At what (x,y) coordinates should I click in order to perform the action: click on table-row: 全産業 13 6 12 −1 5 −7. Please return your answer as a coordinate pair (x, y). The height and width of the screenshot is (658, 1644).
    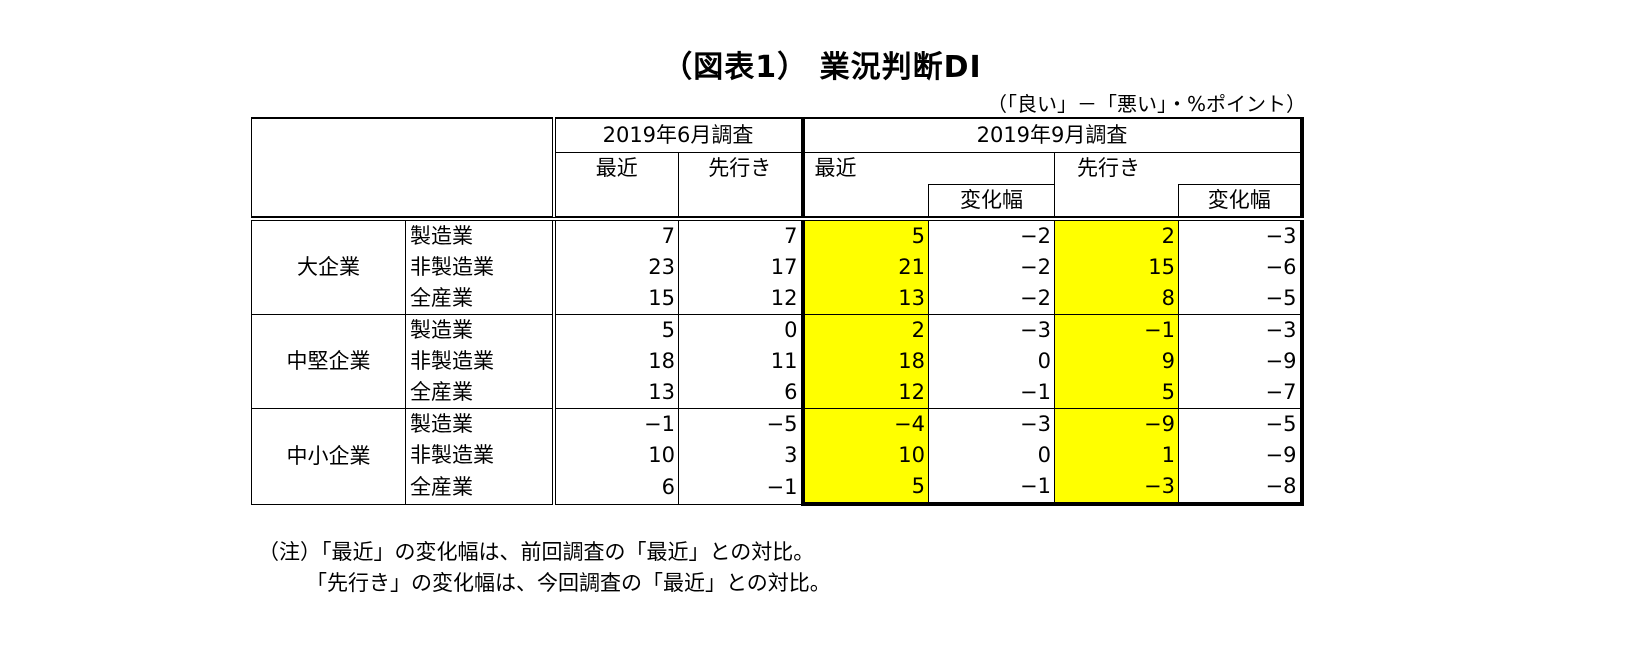
    Looking at the image, I should click on (778, 393).